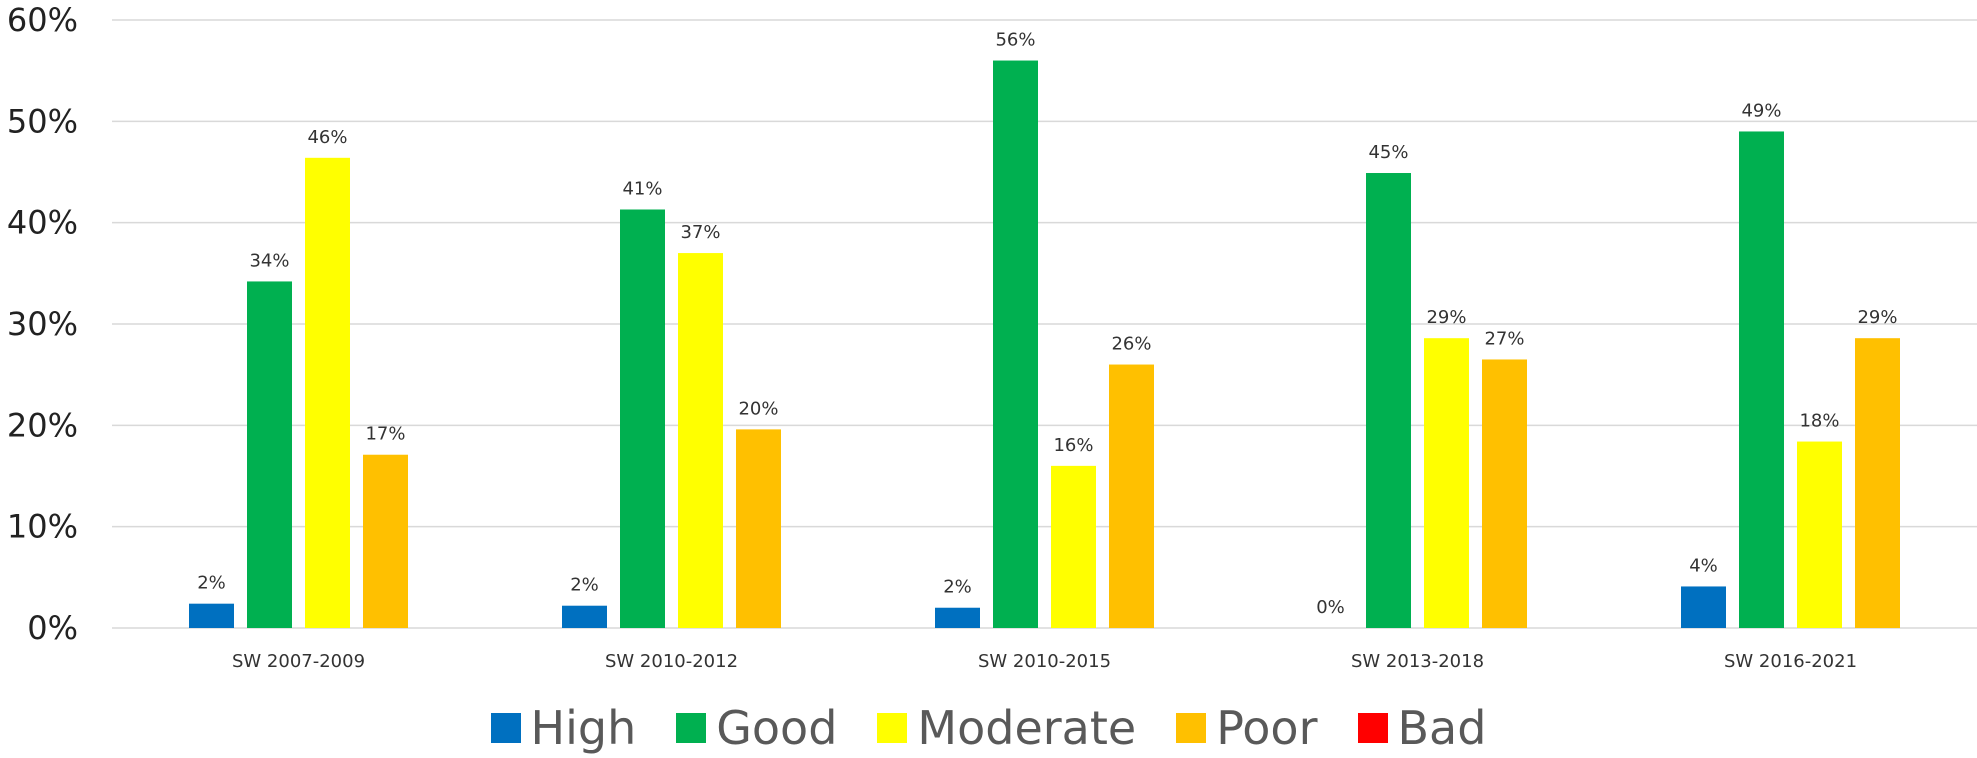 The width and height of the screenshot is (1977, 758). Describe the element at coordinates (1504, 338) in the screenshot. I see `data-label-poor-3: 27%` at that location.